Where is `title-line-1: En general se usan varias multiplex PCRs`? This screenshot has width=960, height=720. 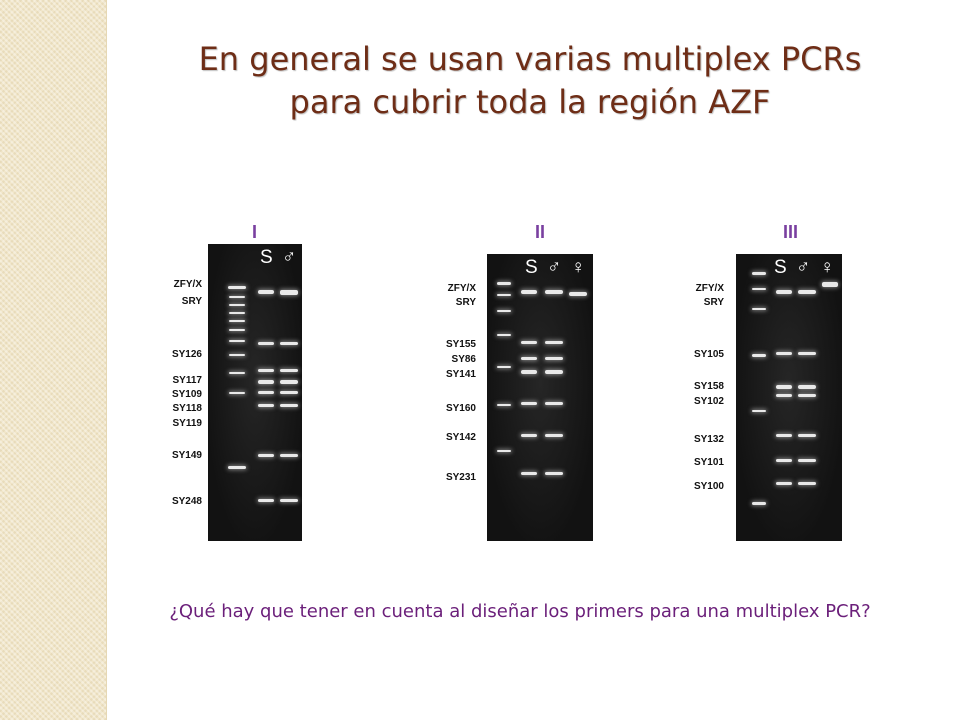 title-line-1: En general se usan varias multiplex PCRs is located at coordinates (530, 59).